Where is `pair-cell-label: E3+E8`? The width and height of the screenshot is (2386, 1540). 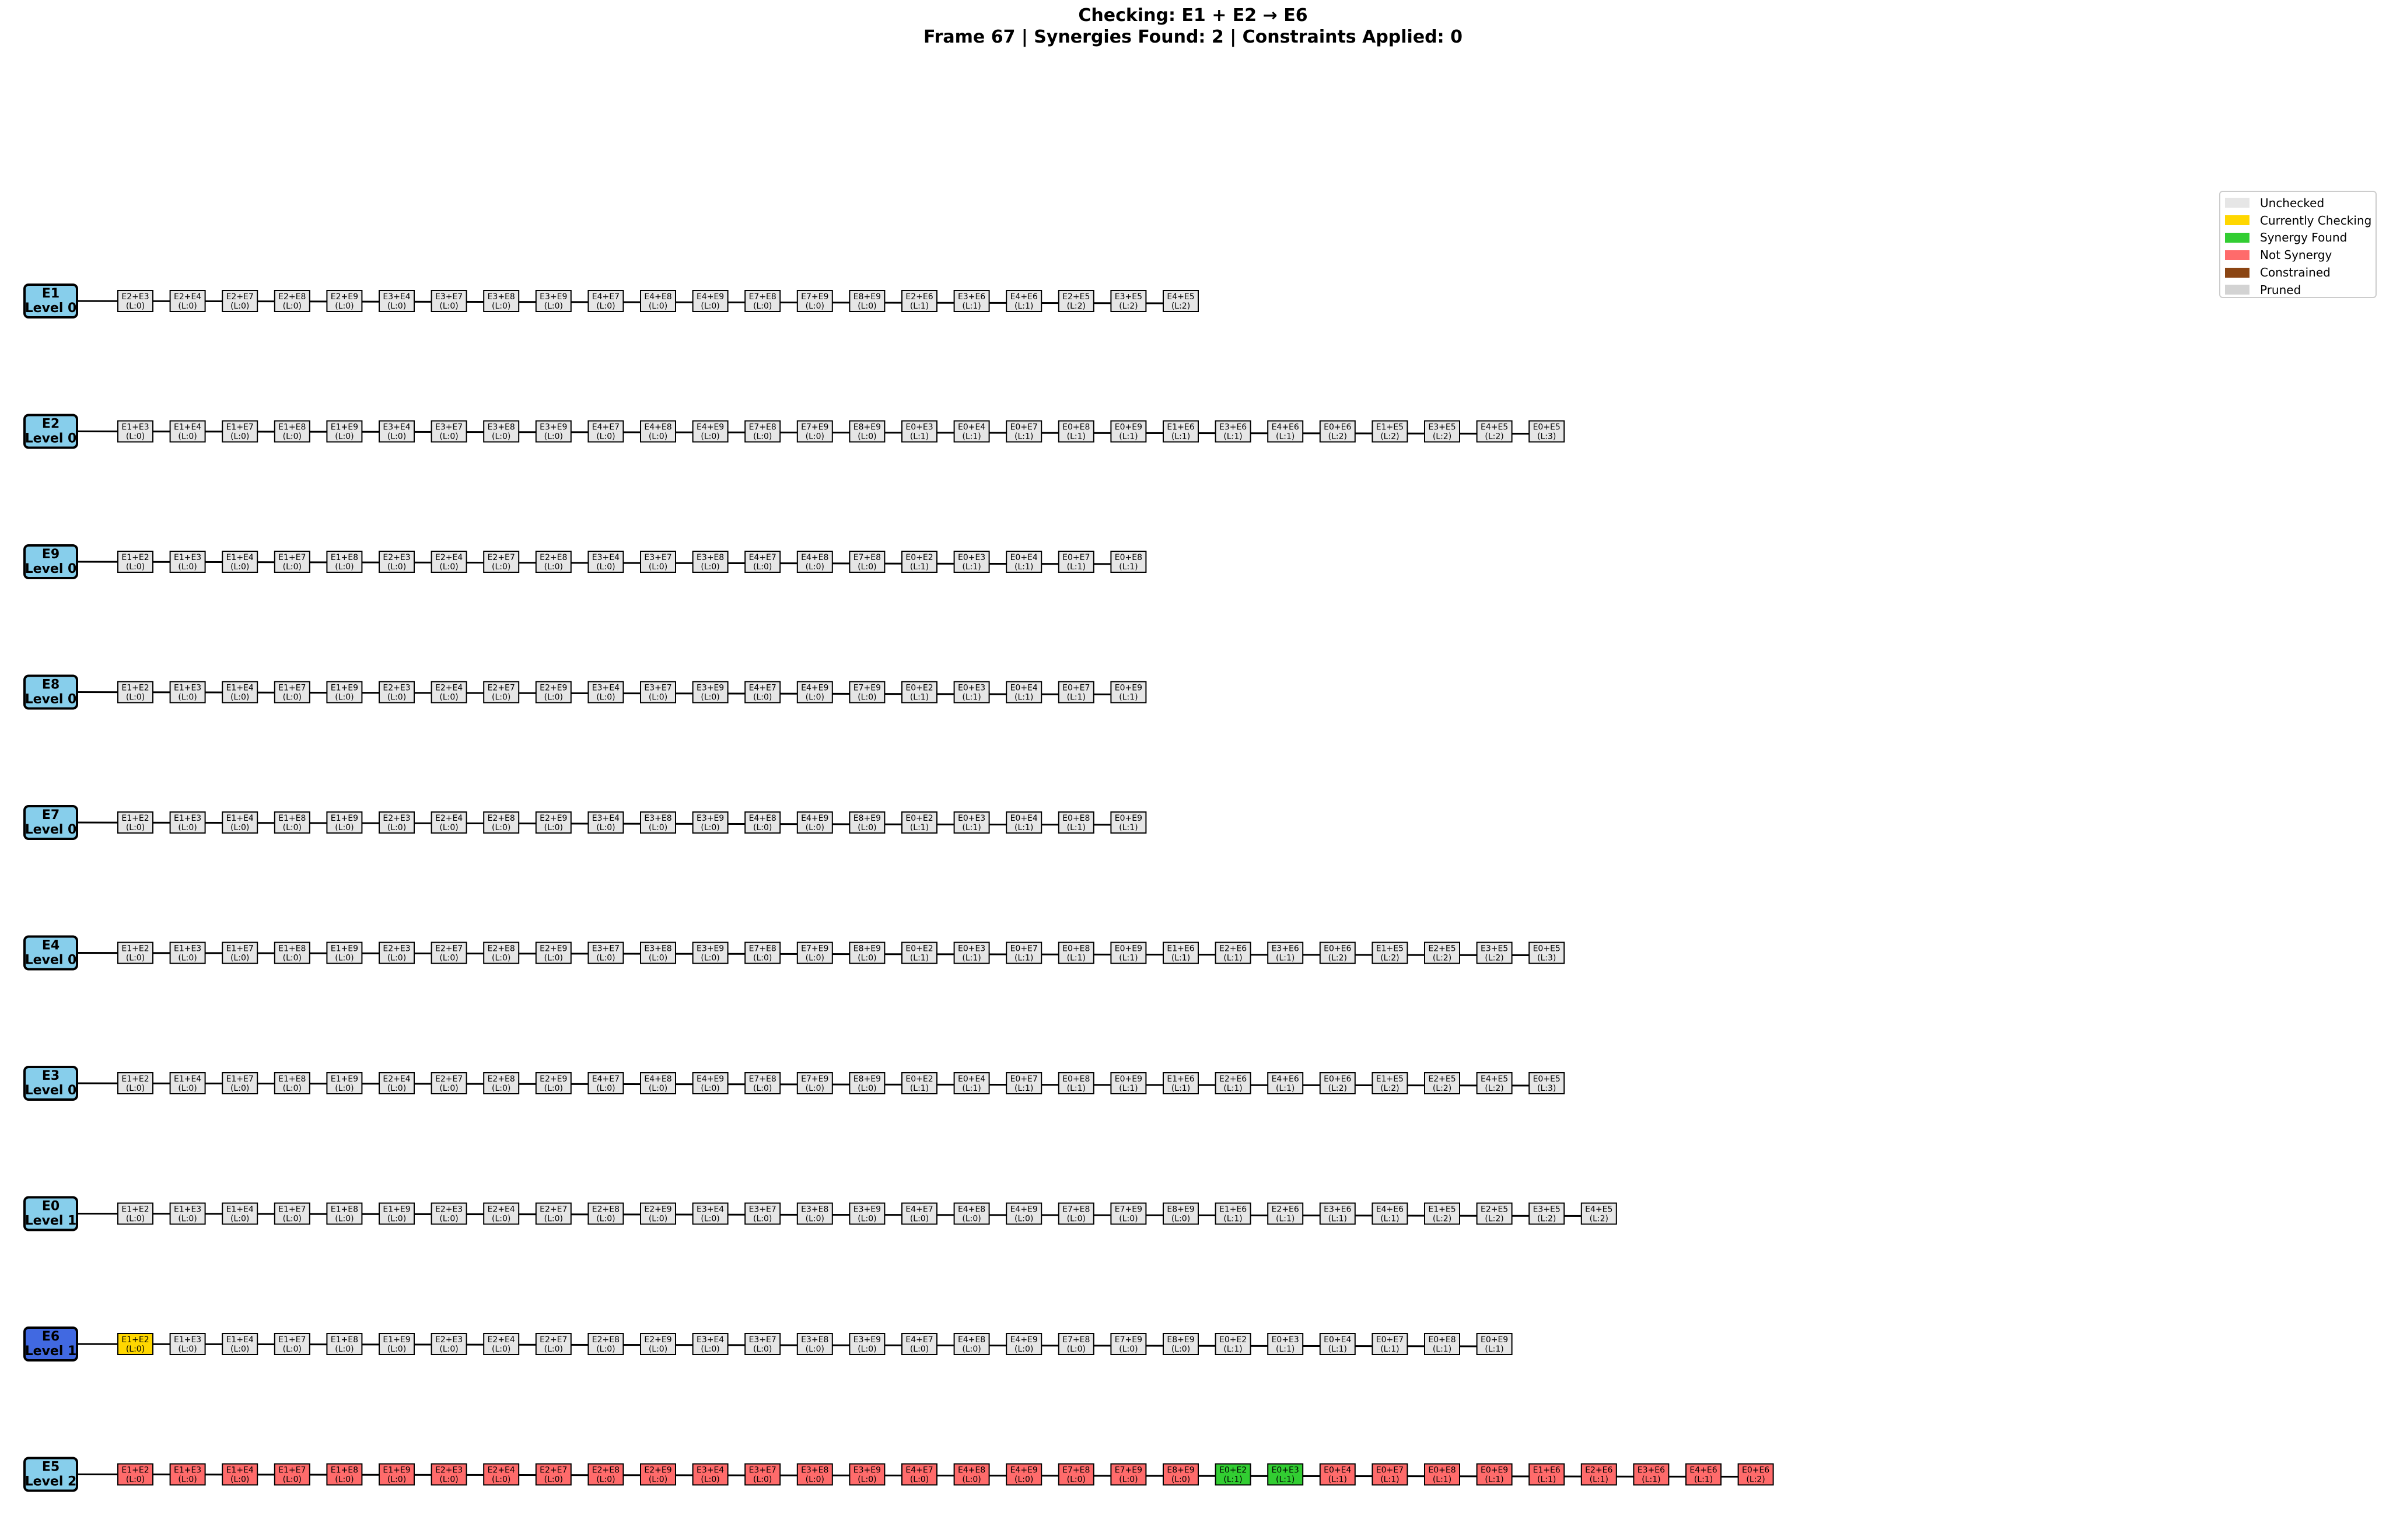
pair-cell-label: E3+E8 is located at coordinates (710, 557).